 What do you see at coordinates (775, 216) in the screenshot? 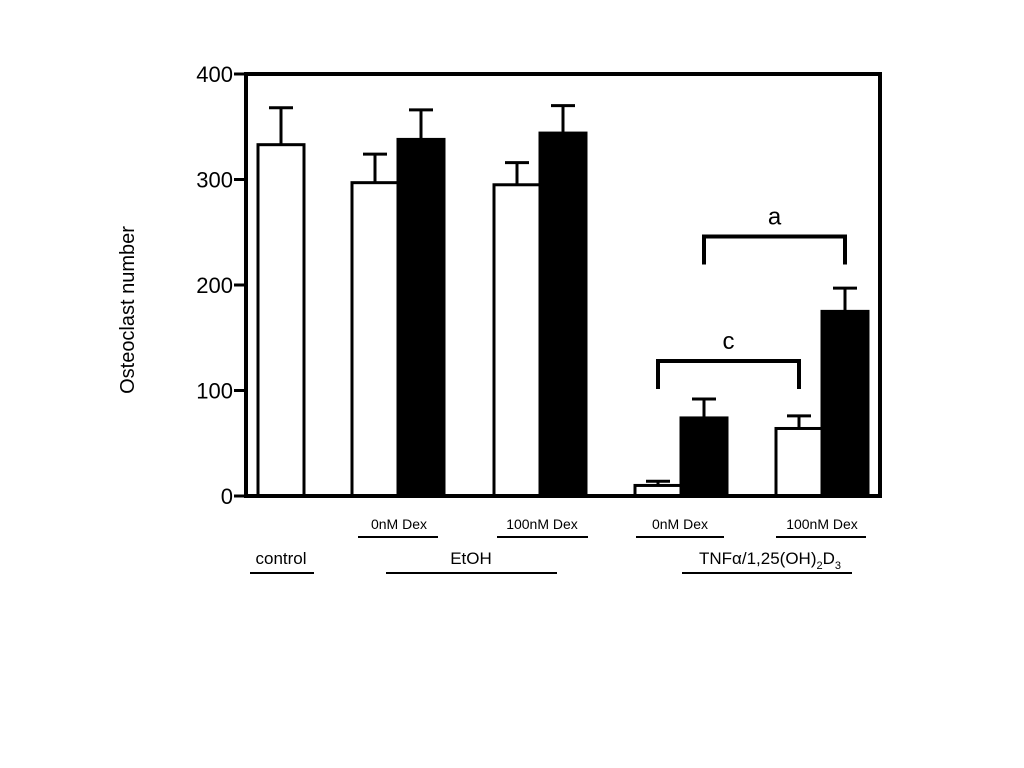
I see `significance-label-a: a` at bounding box center [775, 216].